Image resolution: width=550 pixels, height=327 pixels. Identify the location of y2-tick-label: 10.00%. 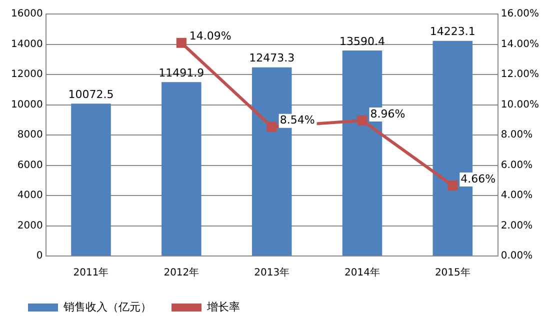
(520, 104).